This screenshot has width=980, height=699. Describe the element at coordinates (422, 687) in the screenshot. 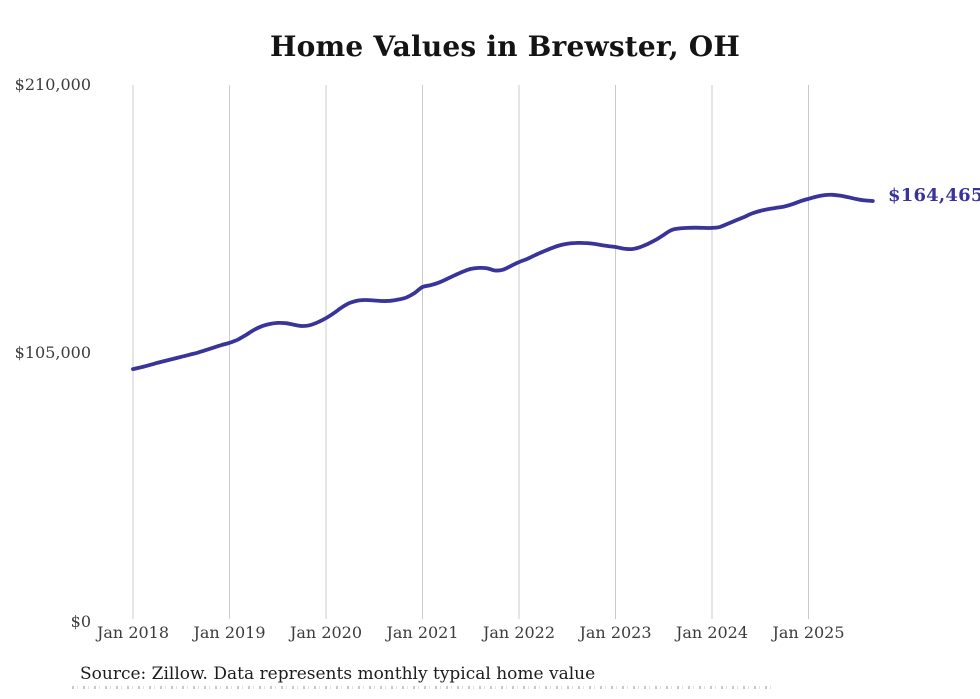

I see `cutoff-text-artifact` at that location.